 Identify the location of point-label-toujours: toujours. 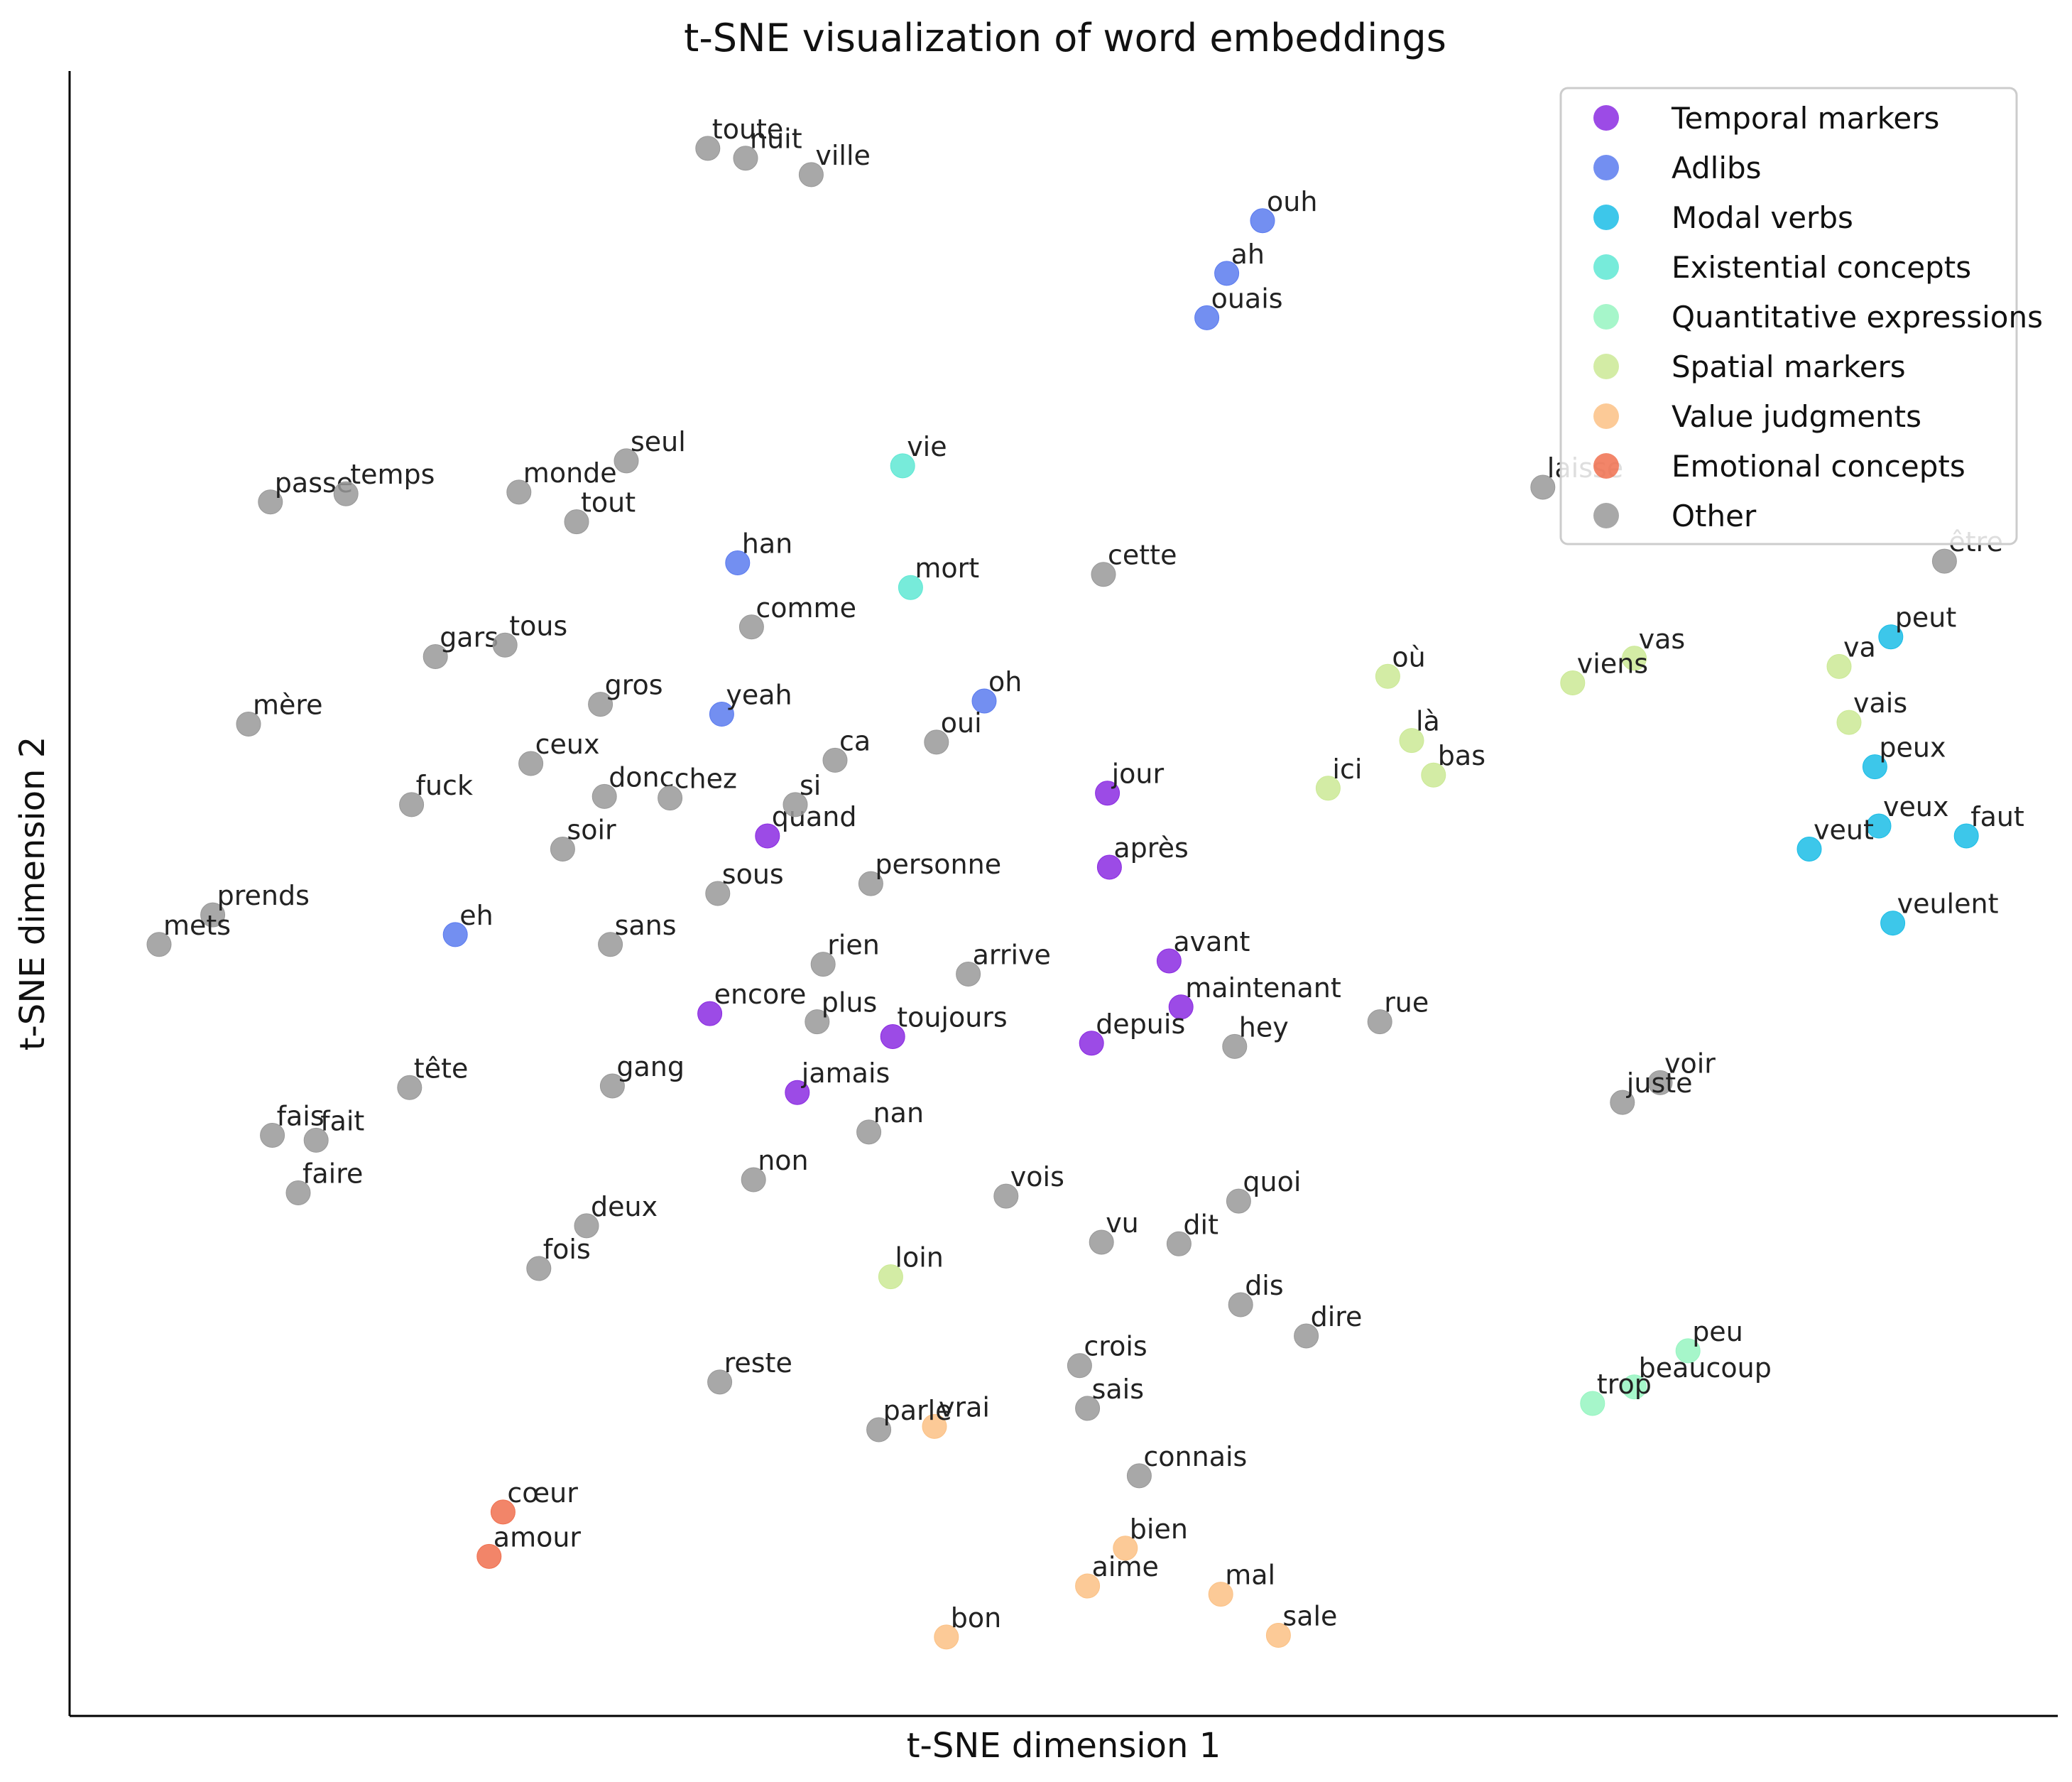
(952, 1017).